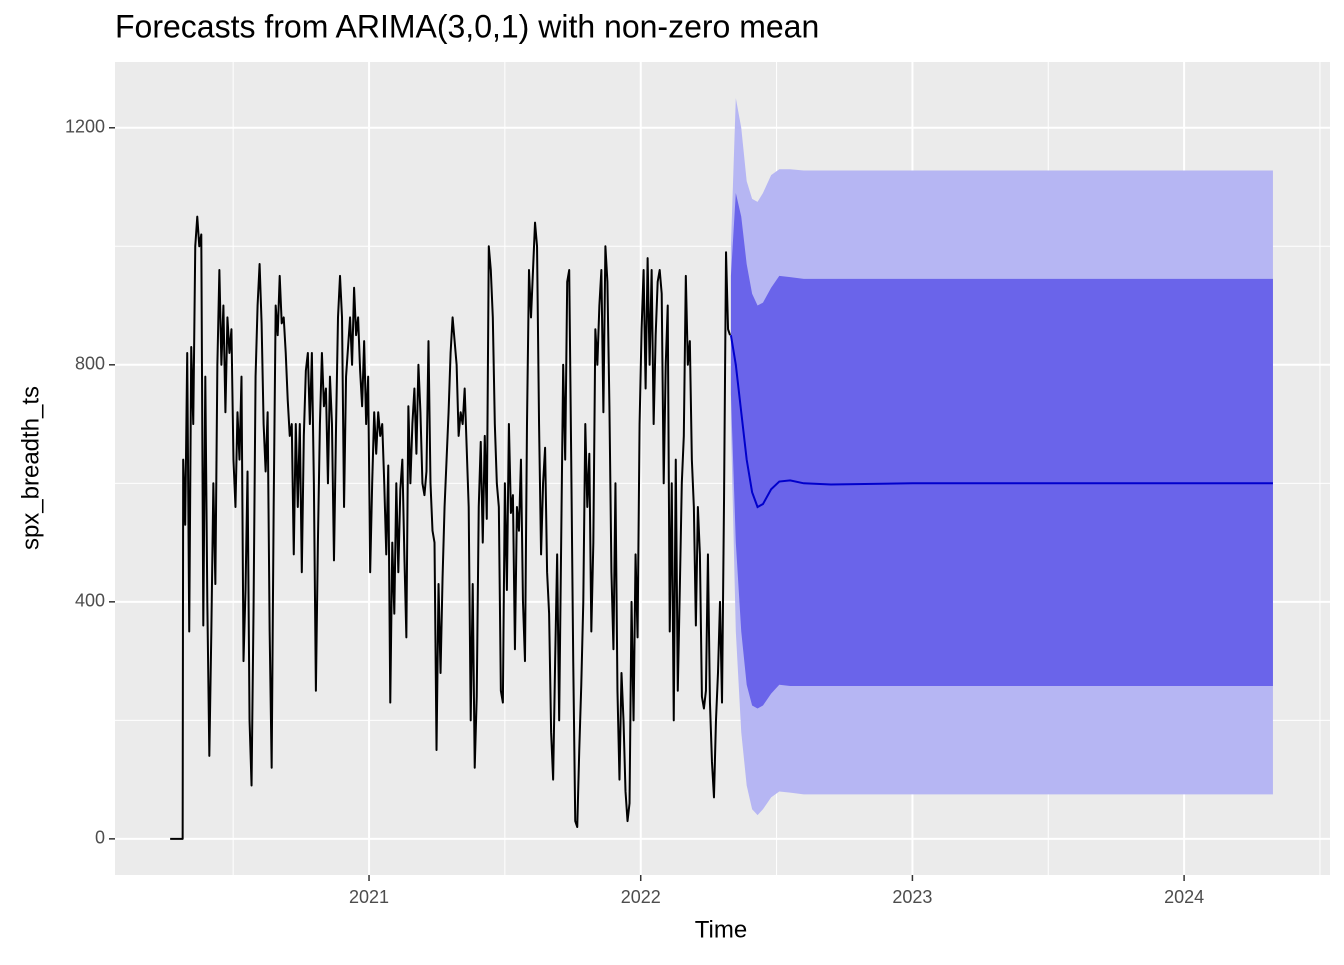  What do you see at coordinates (85, 127) in the screenshot?
I see `y-tick-label: 1200` at bounding box center [85, 127].